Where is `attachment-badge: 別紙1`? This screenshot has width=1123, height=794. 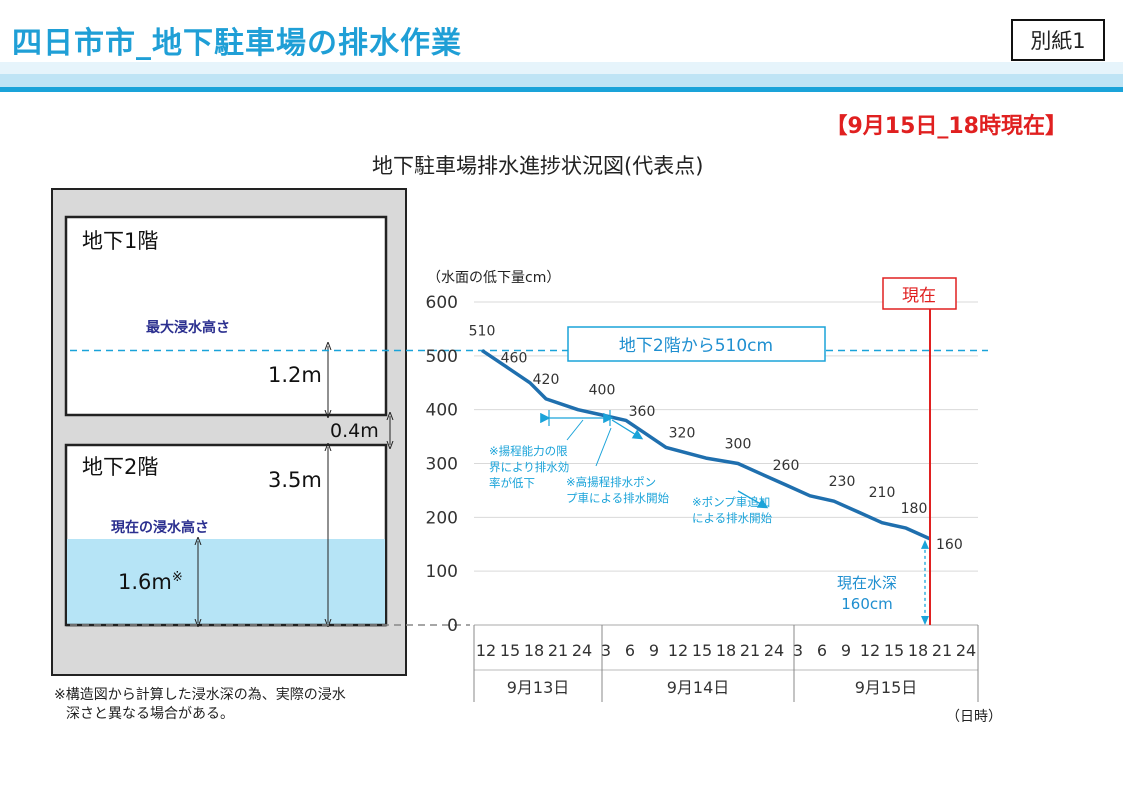
attachment-badge: 別紙1 is located at coordinates (1058, 40).